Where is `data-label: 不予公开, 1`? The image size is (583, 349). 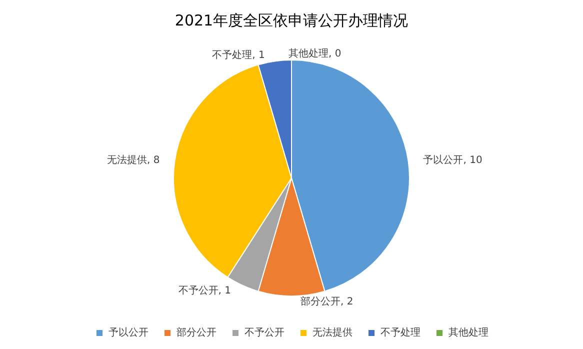
data-label: 不予公开, 1 is located at coordinates (204, 290).